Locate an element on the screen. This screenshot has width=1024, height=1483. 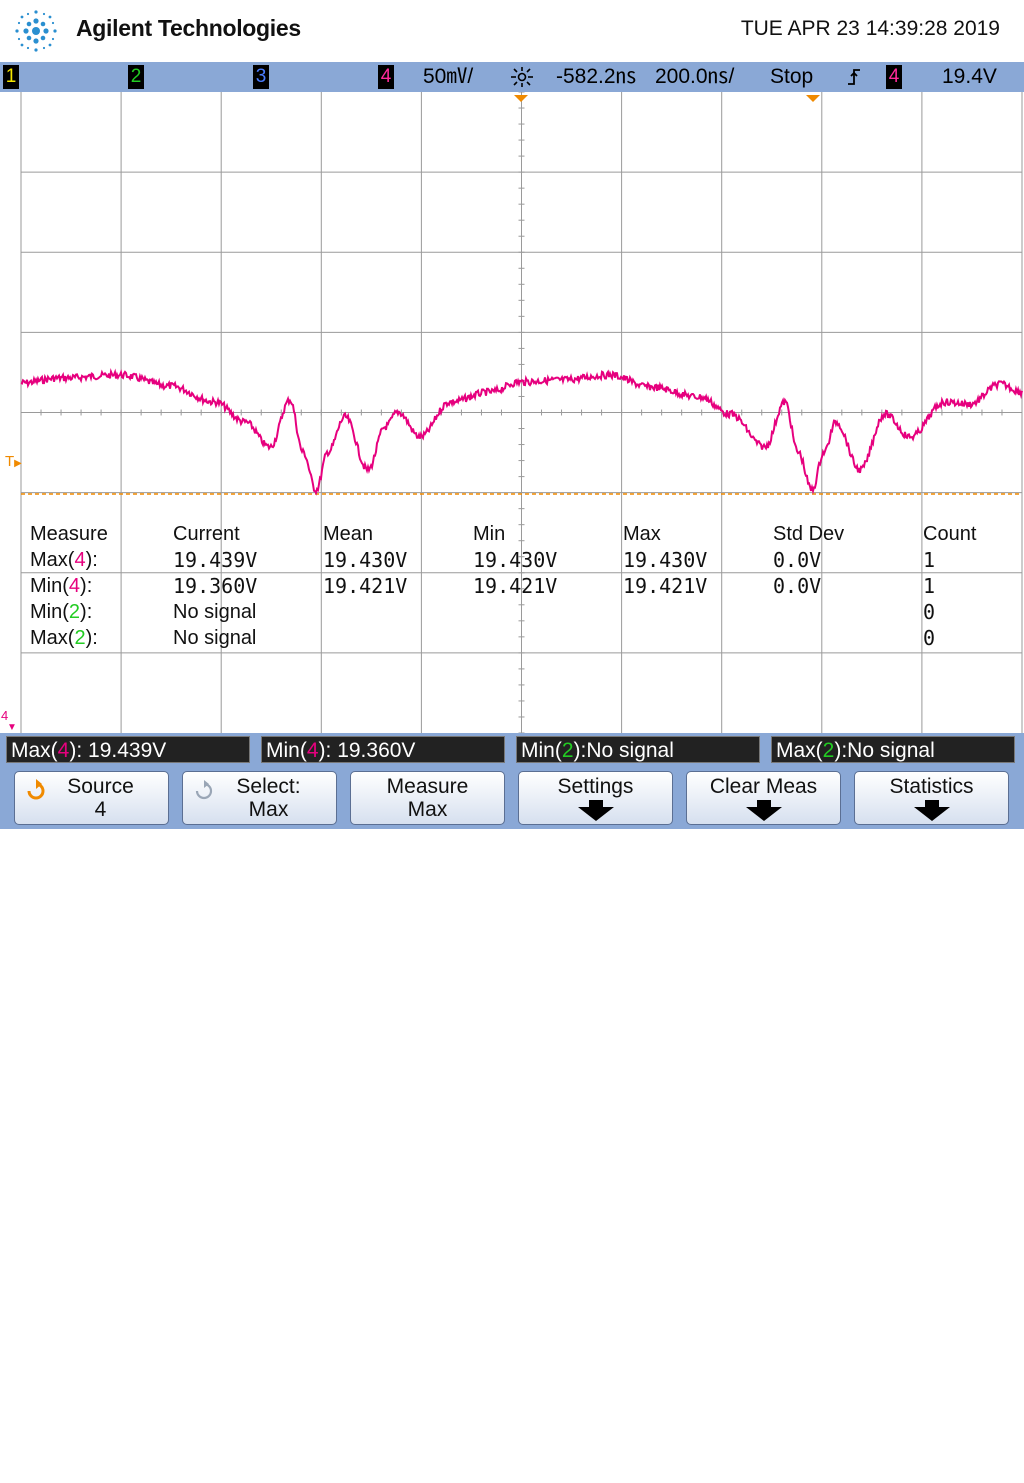
channel-4-trace is located at coordinates (521, 431).